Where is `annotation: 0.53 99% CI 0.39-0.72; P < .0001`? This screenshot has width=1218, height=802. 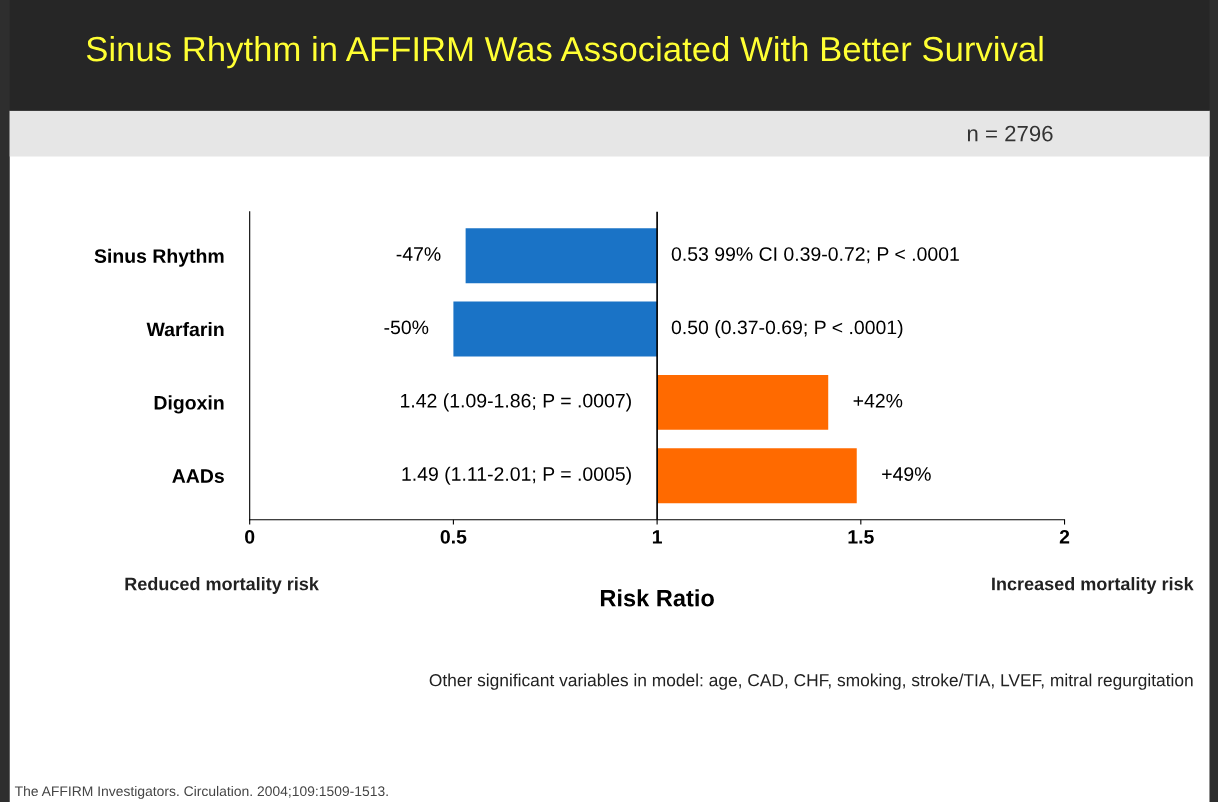 annotation: 0.53 99% CI 0.39-0.72; P < .0001 is located at coordinates (815, 255).